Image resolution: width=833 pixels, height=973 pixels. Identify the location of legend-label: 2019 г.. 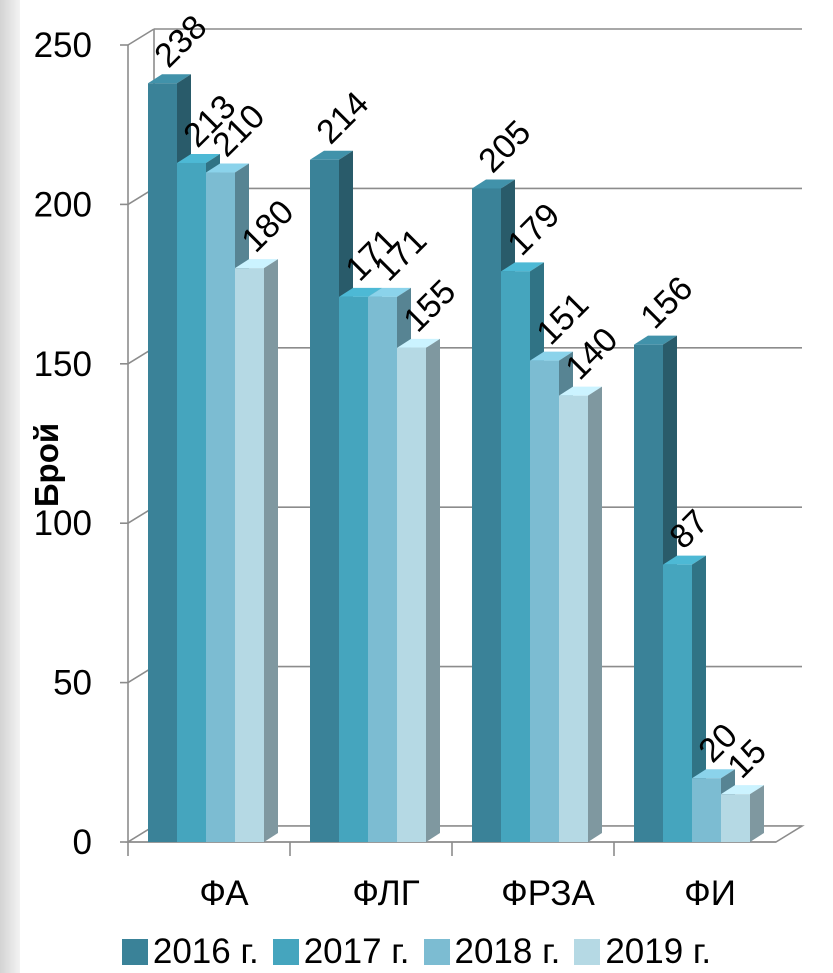
(658, 951).